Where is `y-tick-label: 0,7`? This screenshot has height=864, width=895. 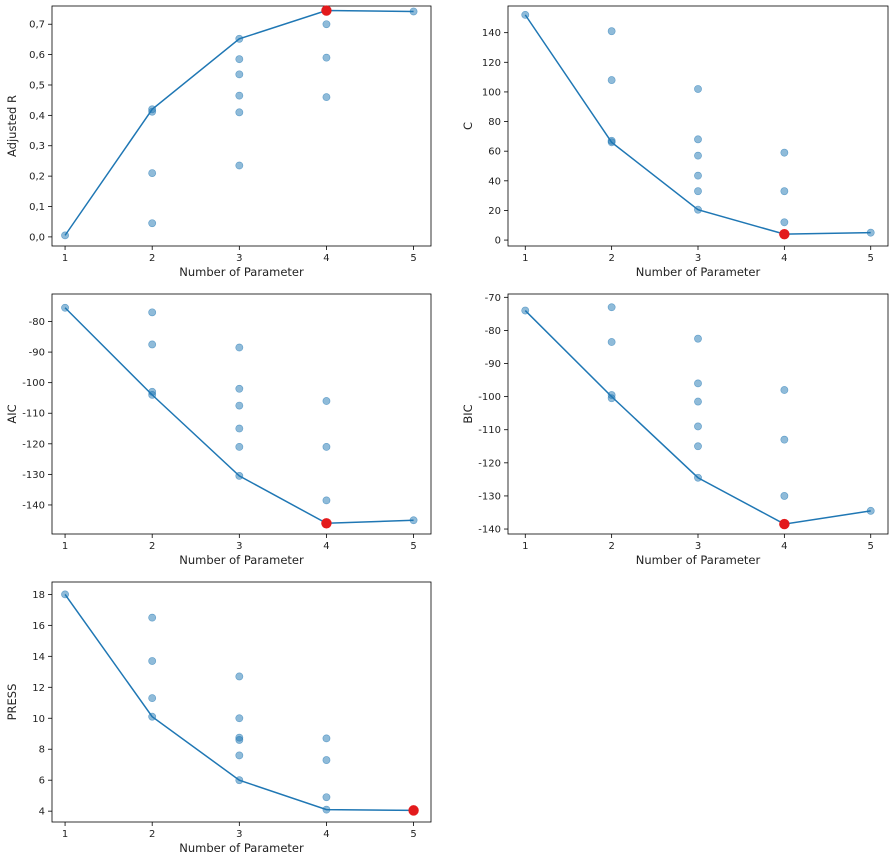 y-tick-label: 0,7 is located at coordinates (37, 25).